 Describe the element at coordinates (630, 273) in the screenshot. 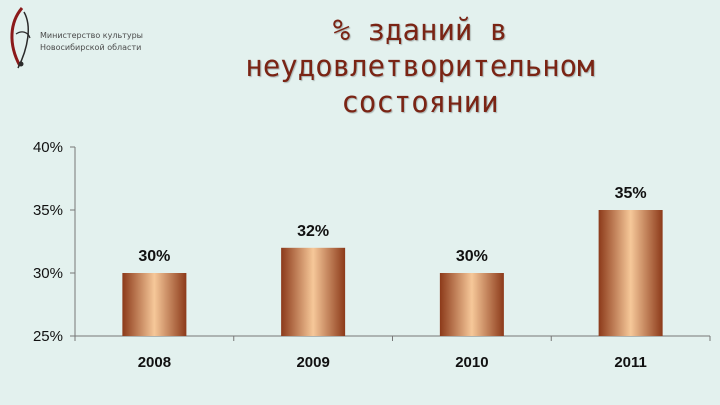

I see `bar-2011` at that location.